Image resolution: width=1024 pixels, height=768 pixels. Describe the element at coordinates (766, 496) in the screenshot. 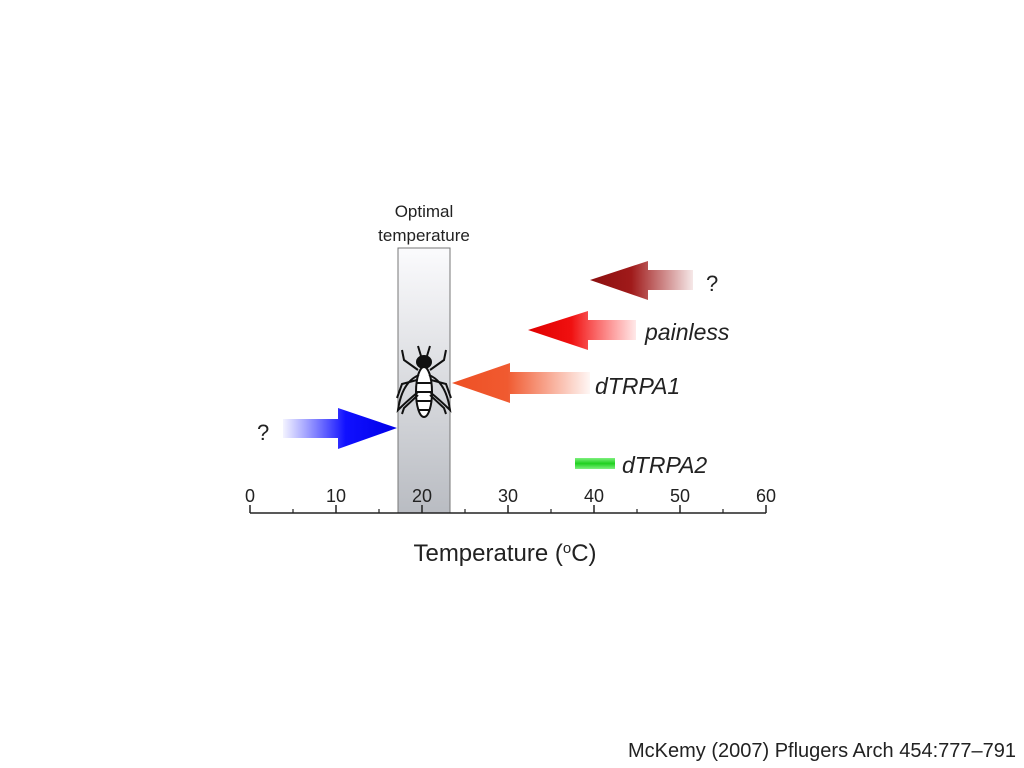

I see `tick-label: 60` at that location.